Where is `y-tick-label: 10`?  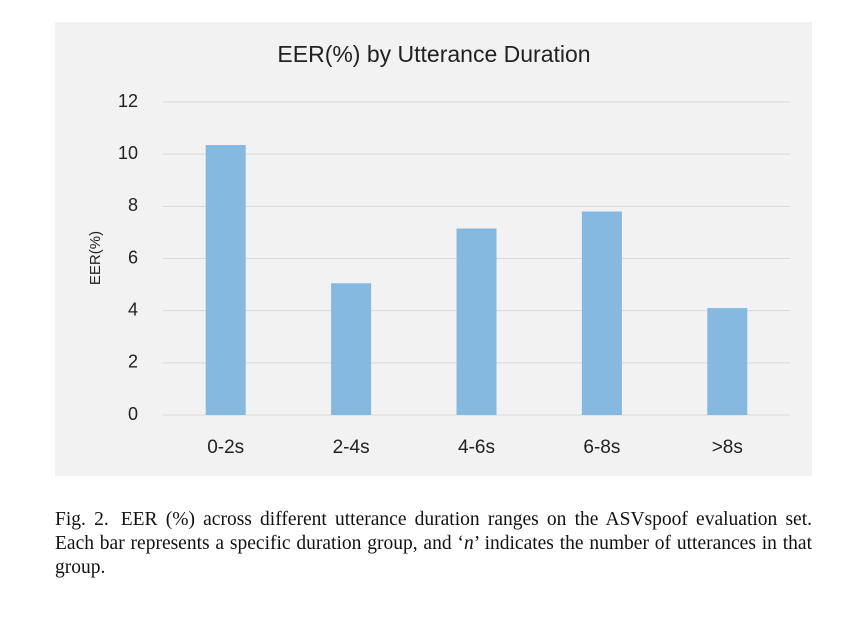 y-tick-label: 10 is located at coordinates (128, 153).